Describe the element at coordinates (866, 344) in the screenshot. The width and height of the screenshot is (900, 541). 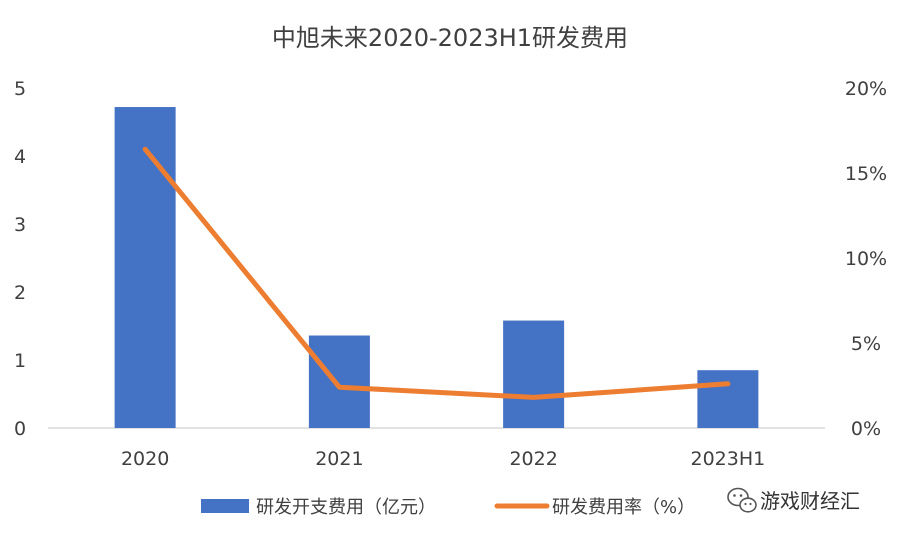
I see `right-y-tick-label: 5%` at that location.